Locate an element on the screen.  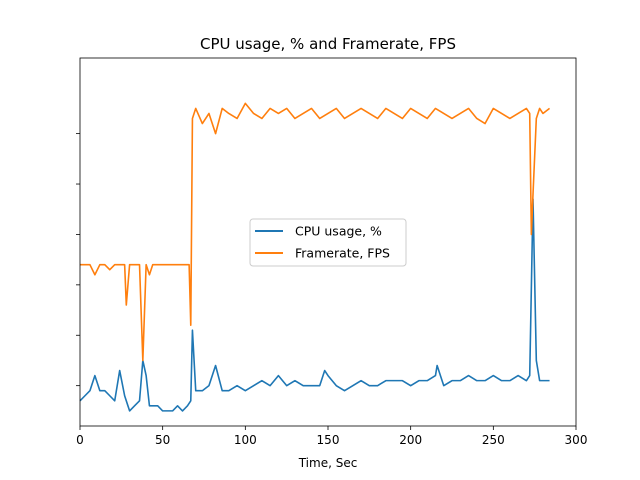
x-tick-label: 150 is located at coordinates (328, 440).